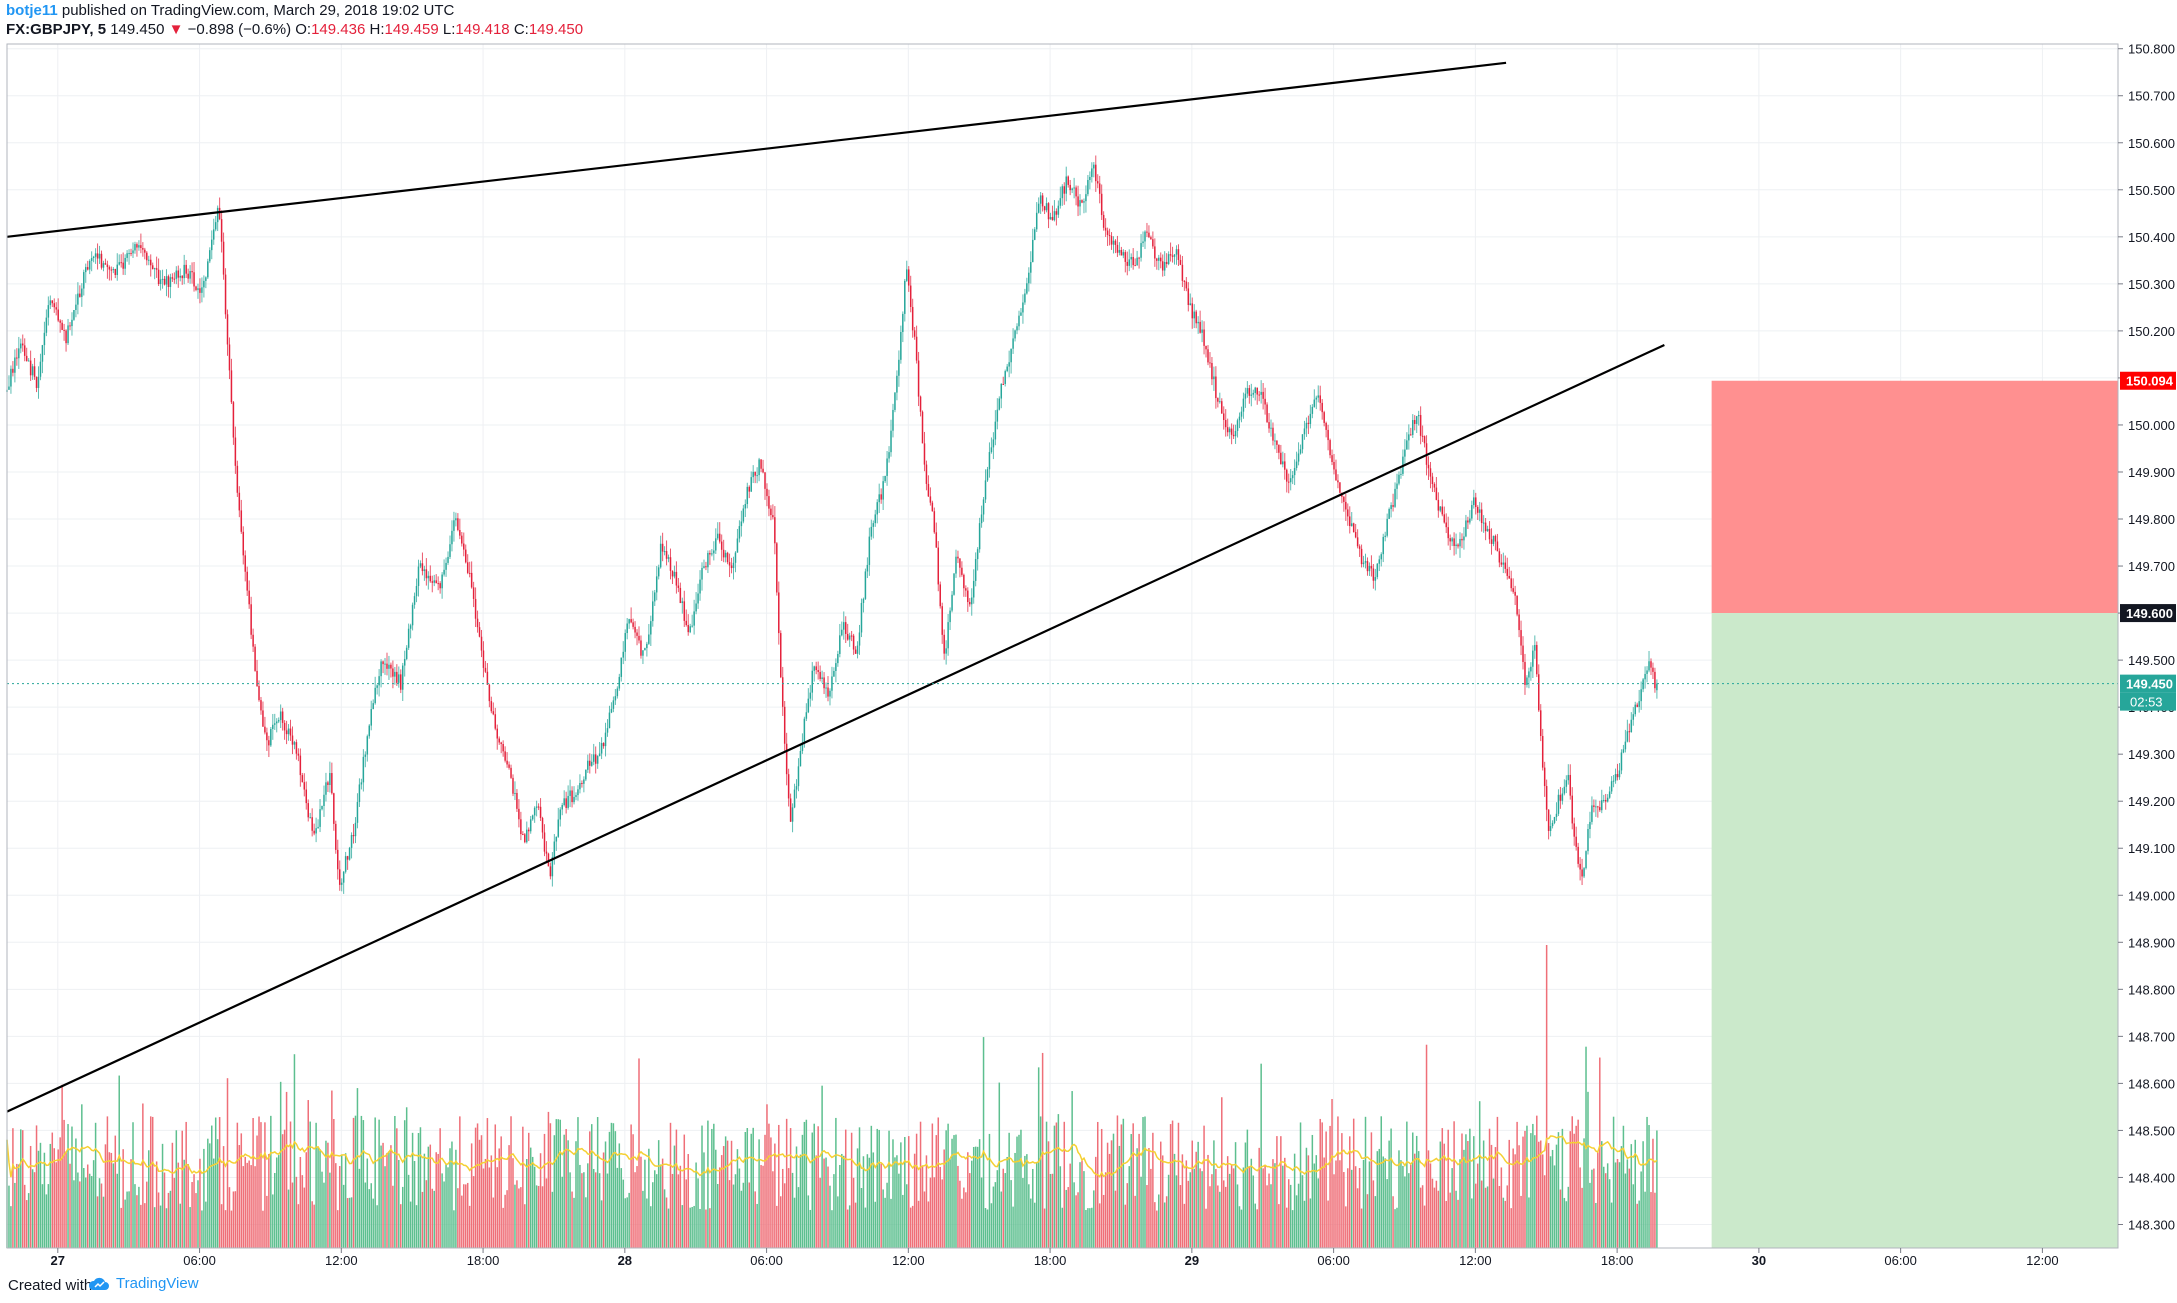 This screenshot has height=1303, width=2177. What do you see at coordinates (143, 1283) in the screenshot?
I see `tradingview-brand-link: TradingView` at bounding box center [143, 1283].